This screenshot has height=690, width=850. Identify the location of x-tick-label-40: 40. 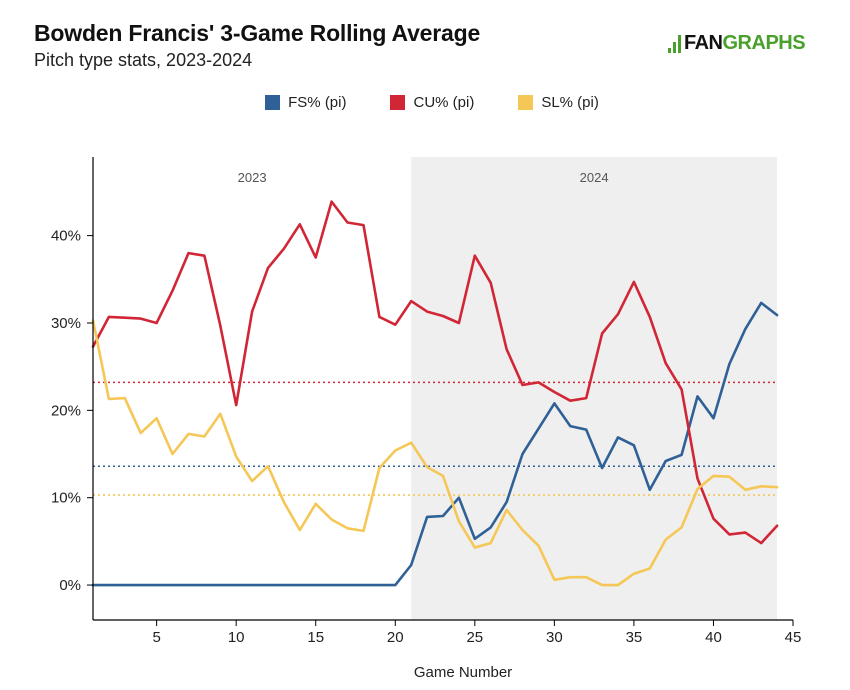
(713, 637).